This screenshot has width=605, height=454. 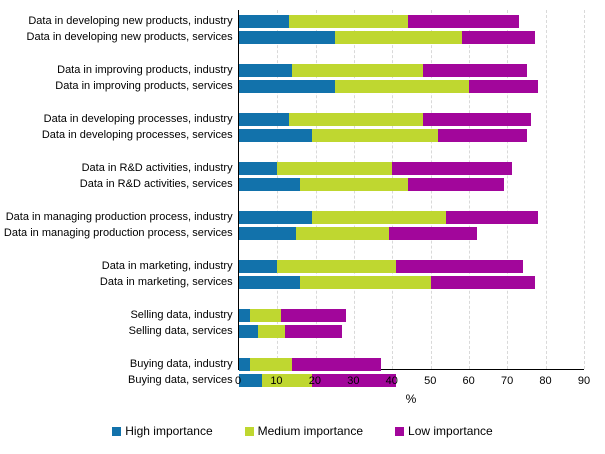 I want to click on bar-row: Selling data, services, so click(x=292, y=331).